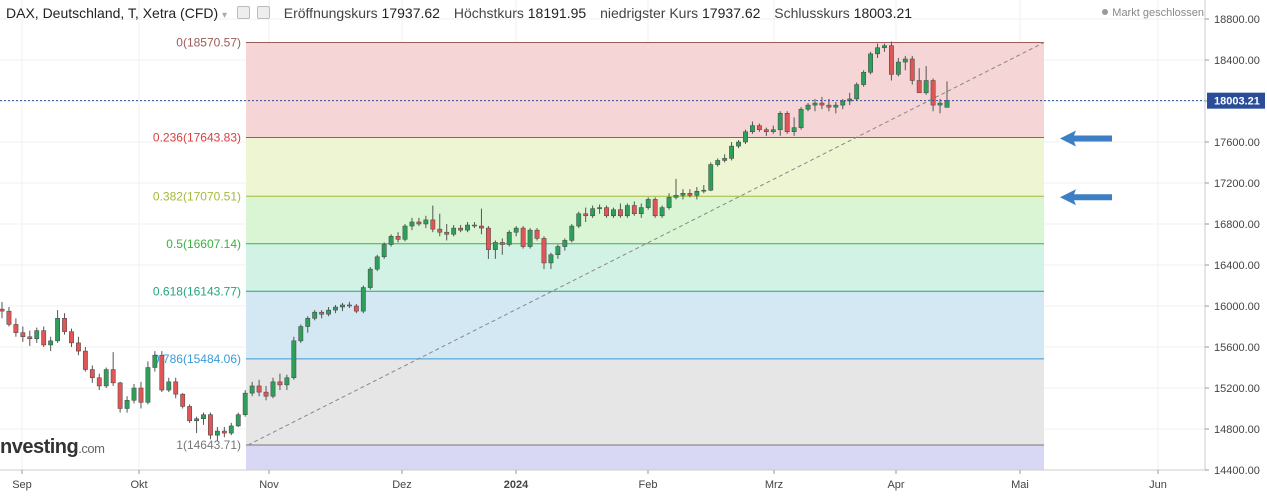 This screenshot has width=1267, height=496. Describe the element at coordinates (1020, 485) in the screenshot. I see `x-axis-tick-label: Mai` at that location.